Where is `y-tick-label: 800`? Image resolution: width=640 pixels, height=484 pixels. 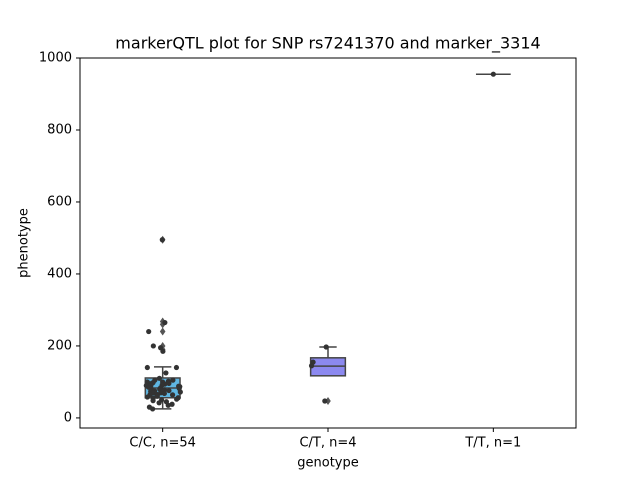 y-tick-label: 800 is located at coordinates (59, 129).